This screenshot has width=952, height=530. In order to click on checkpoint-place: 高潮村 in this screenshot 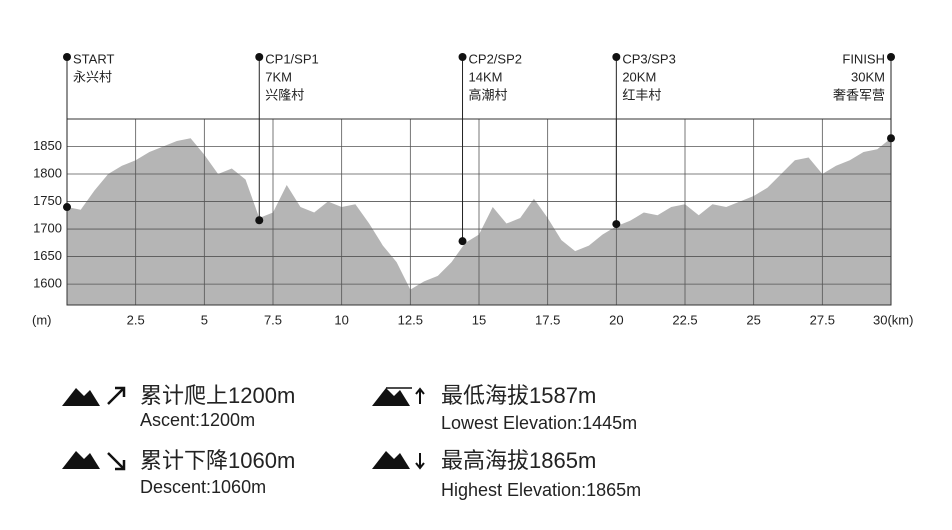, I will do `click(488, 94)`.